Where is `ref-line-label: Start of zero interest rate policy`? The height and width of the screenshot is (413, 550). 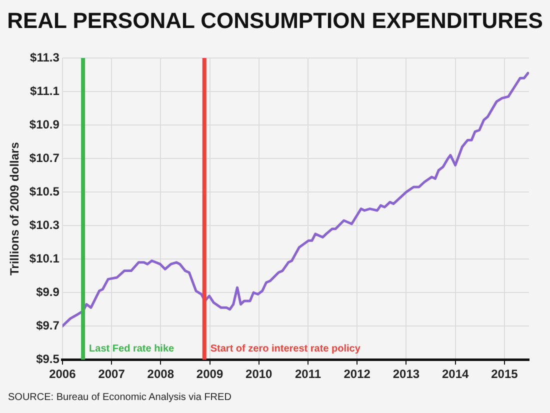 ref-line-label: Start of zero interest rate policy is located at coordinates (285, 348).